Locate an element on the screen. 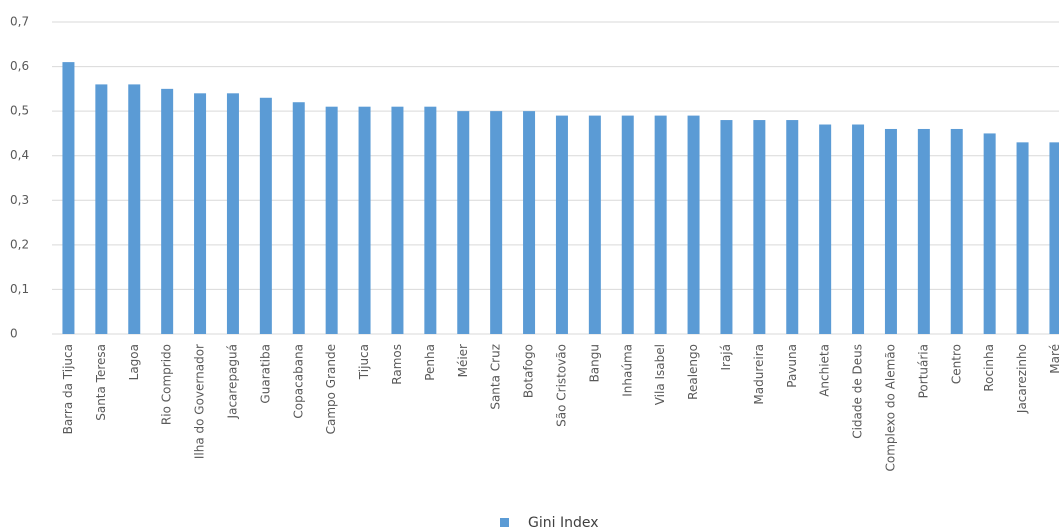 This screenshot has height=530, width=1059. x-tick-label: Vila Isabel is located at coordinates (660, 374).